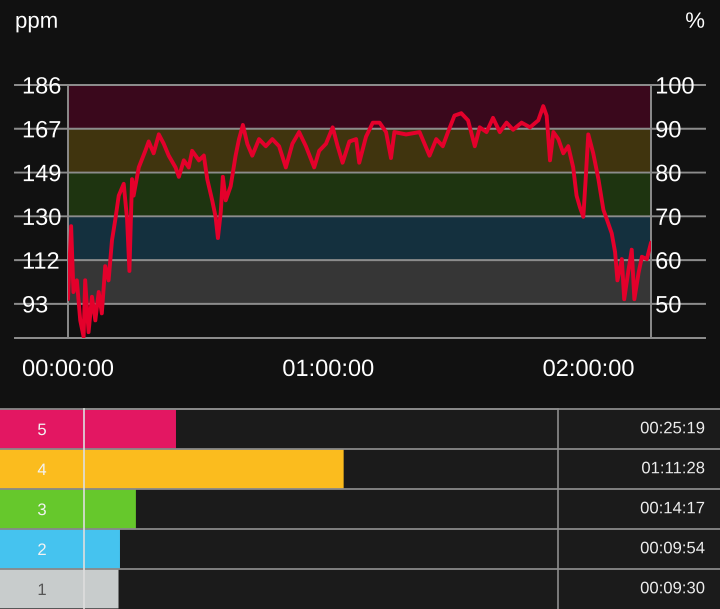 This screenshot has width=720, height=609. I want to click on x-tick-label: 00:00:00, so click(68, 367).